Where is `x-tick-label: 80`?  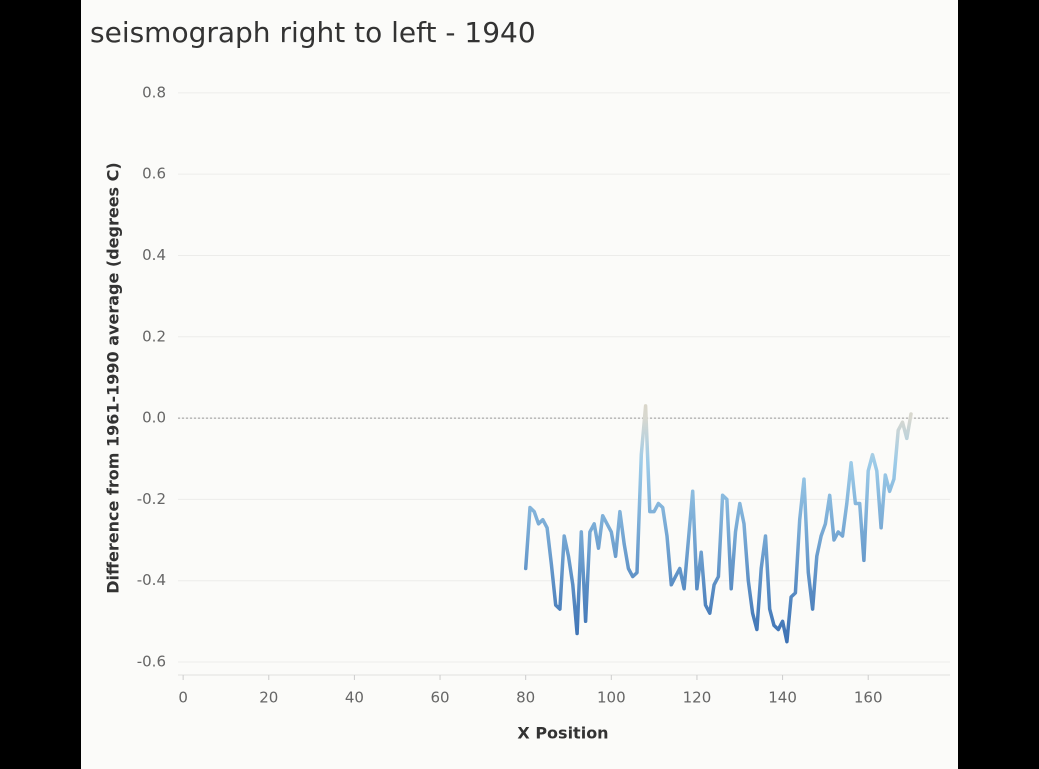
x-tick-label: 80 is located at coordinates (525, 698).